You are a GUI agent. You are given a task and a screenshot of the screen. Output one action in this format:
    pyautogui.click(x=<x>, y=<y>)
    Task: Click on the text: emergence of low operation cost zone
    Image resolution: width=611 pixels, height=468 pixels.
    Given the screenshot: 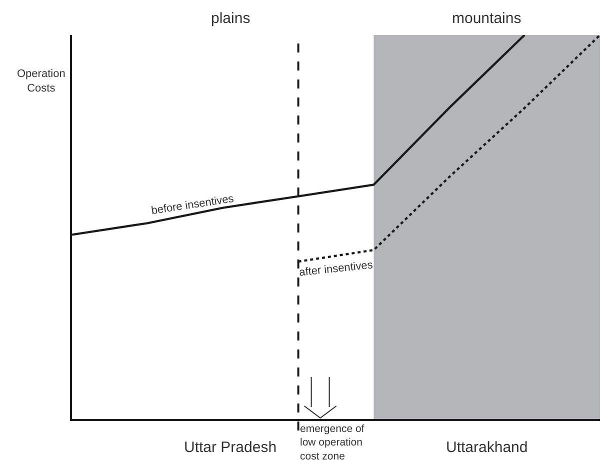 What is the action you would take?
    pyautogui.click(x=332, y=442)
    